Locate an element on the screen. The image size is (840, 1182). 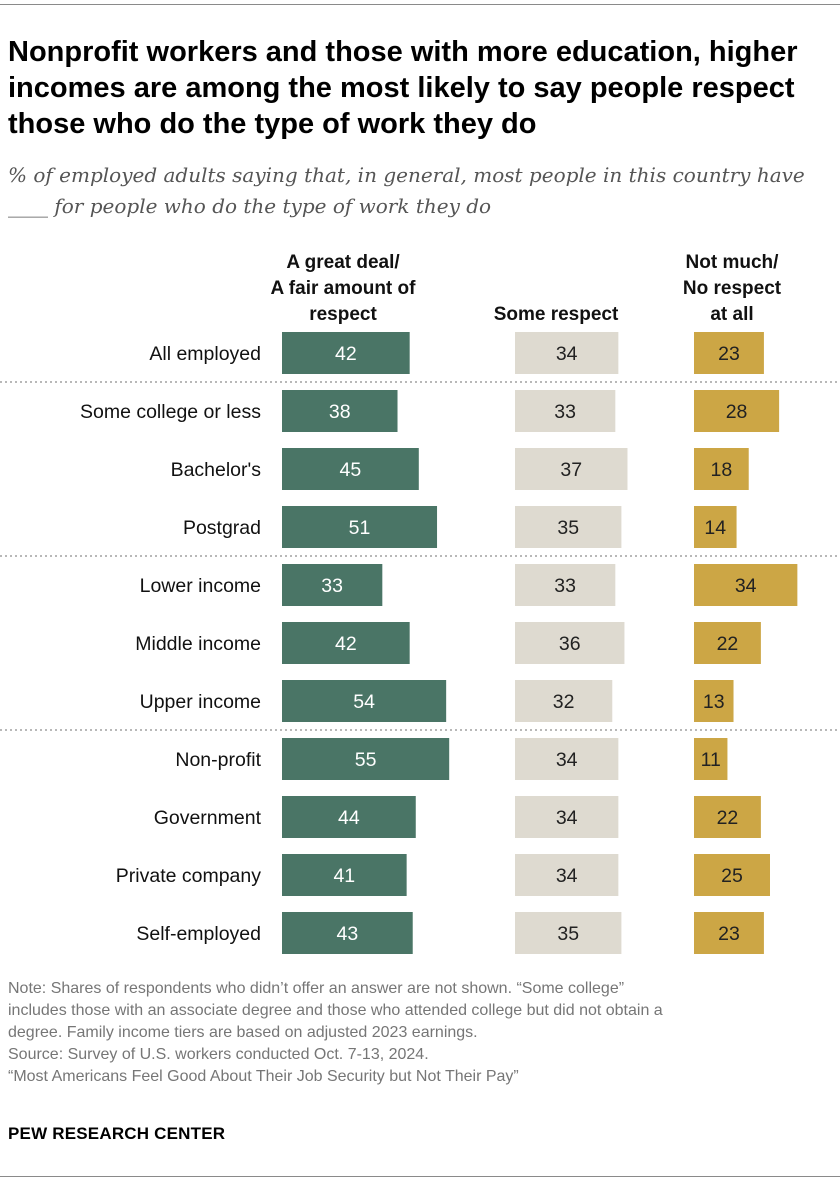
bar-value-label: 18 is located at coordinates (722, 470).